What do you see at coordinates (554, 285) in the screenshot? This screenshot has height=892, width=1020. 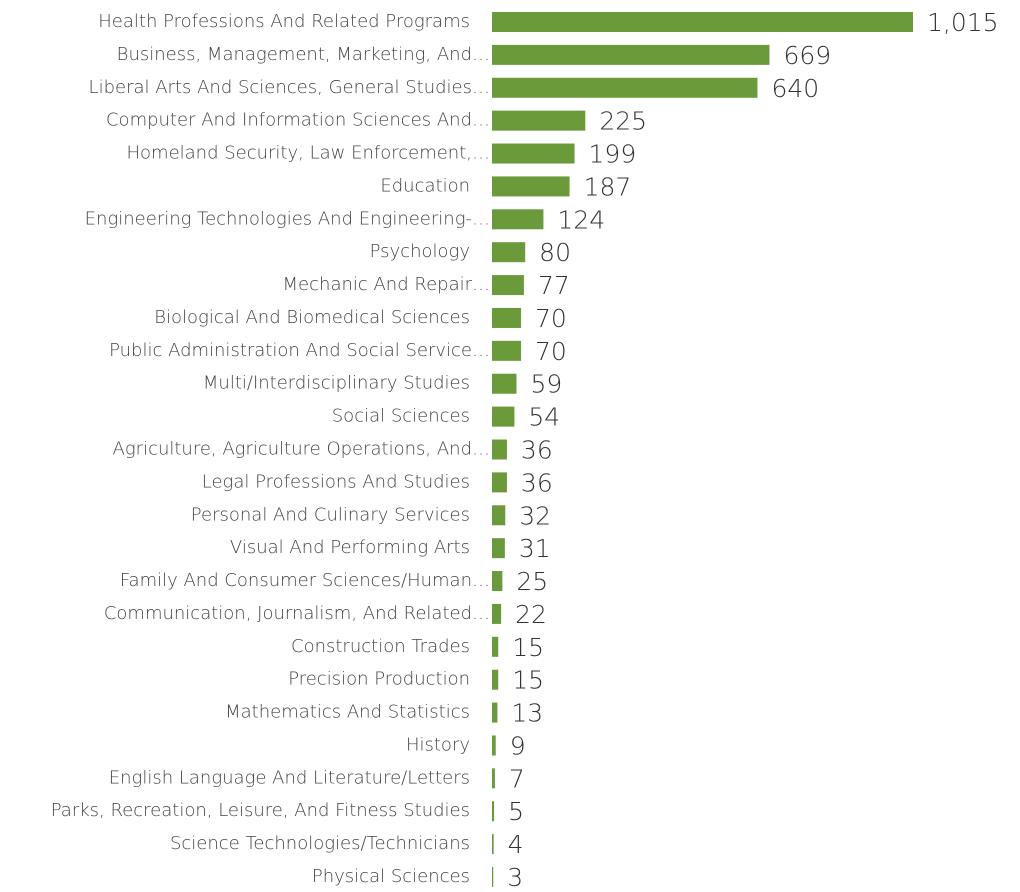 I see `value-label: 77` at bounding box center [554, 285].